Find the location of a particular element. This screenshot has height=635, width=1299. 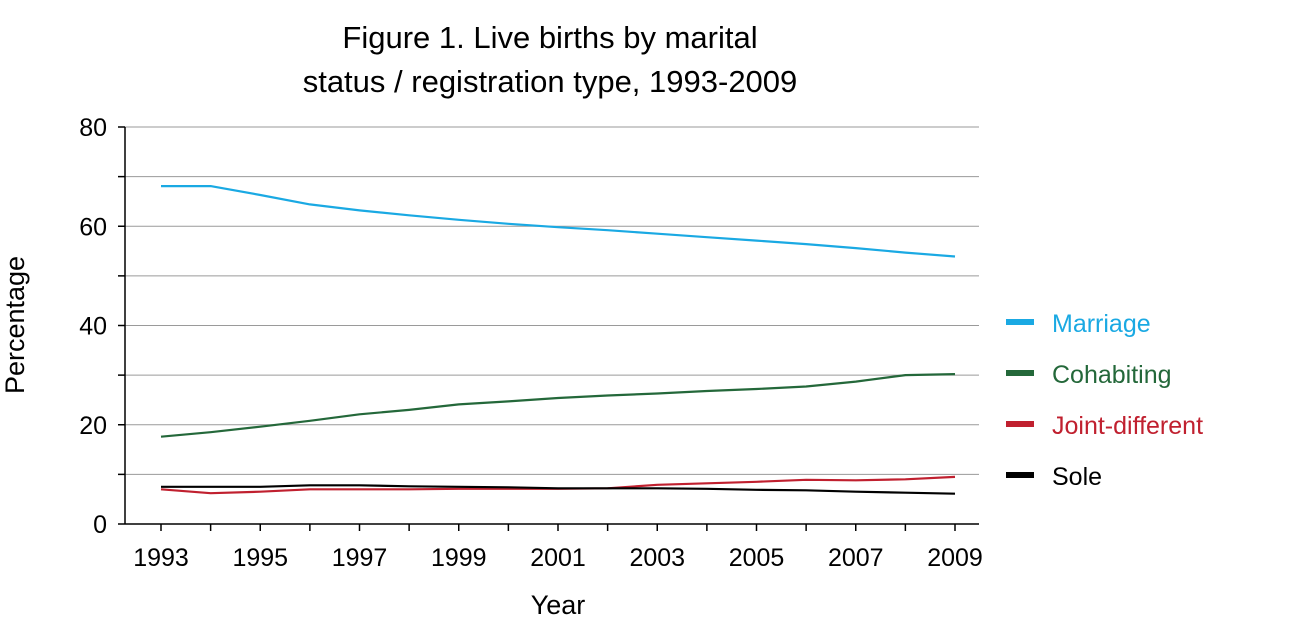

chart-title-line-1: Figure 1. Live births by marital is located at coordinates (550, 37).